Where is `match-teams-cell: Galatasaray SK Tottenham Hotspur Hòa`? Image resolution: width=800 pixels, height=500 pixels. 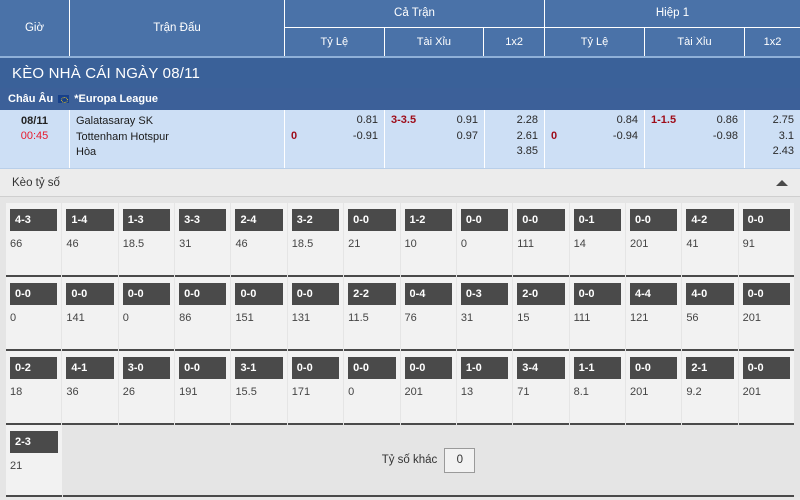 match-teams-cell: Galatasaray SK Tottenham Hotspur Hòa is located at coordinates (177, 139).